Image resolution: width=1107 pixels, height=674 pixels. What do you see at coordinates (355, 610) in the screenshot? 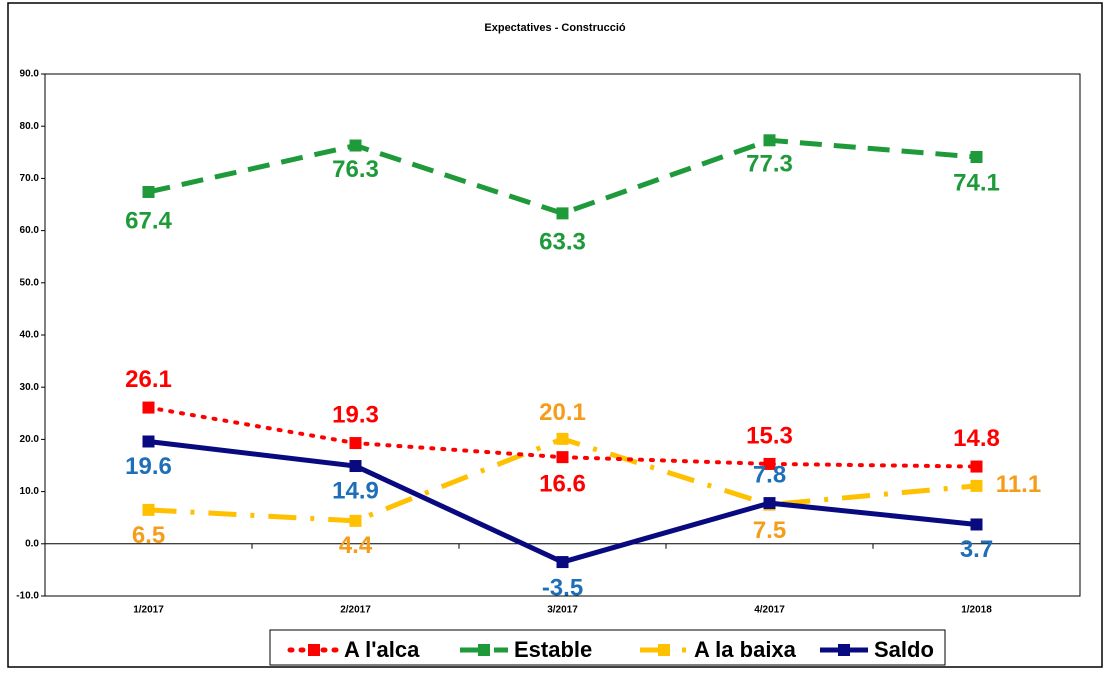
I see `x-tick-label: 2/2017` at bounding box center [355, 610].